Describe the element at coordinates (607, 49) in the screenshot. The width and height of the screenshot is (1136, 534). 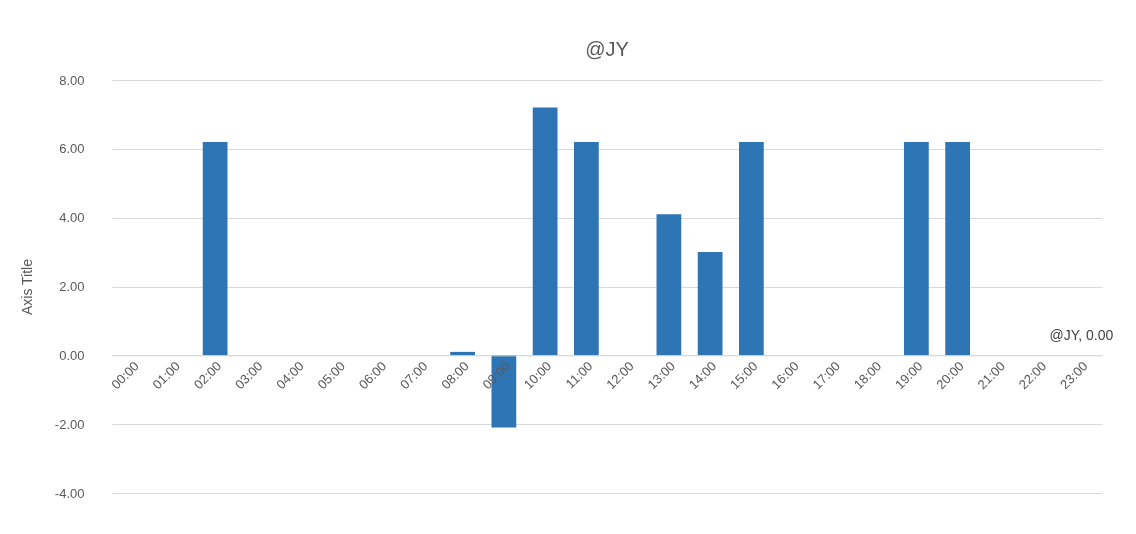
I see `chart-title: @JY` at that location.